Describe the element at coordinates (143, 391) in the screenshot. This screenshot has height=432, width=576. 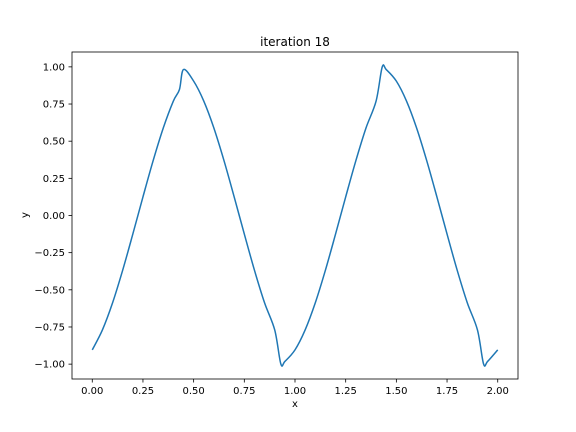
I see `x-tick-label: 0.25` at that location.